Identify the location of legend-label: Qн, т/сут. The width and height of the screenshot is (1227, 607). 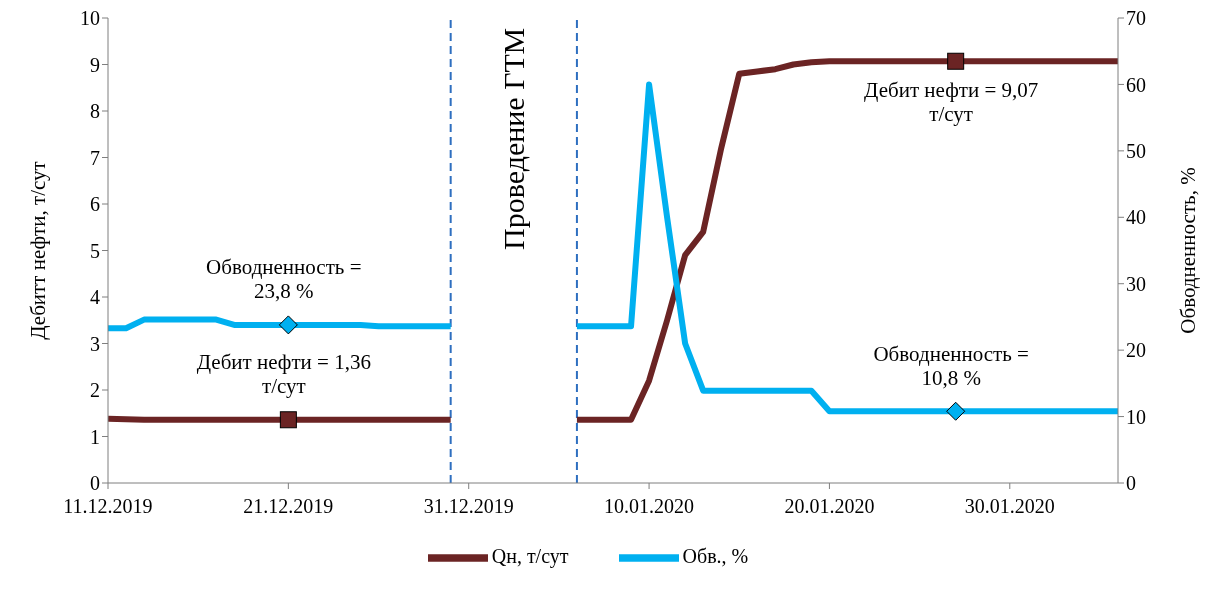
(530, 555).